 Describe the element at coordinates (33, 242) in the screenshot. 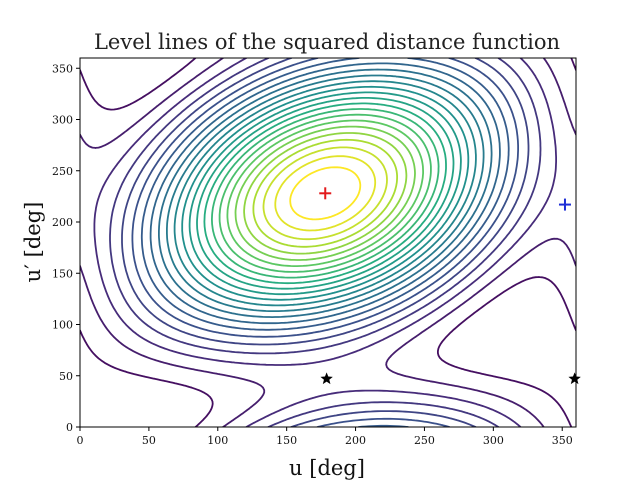

I see `y-axis-label: u′ [deg]` at that location.